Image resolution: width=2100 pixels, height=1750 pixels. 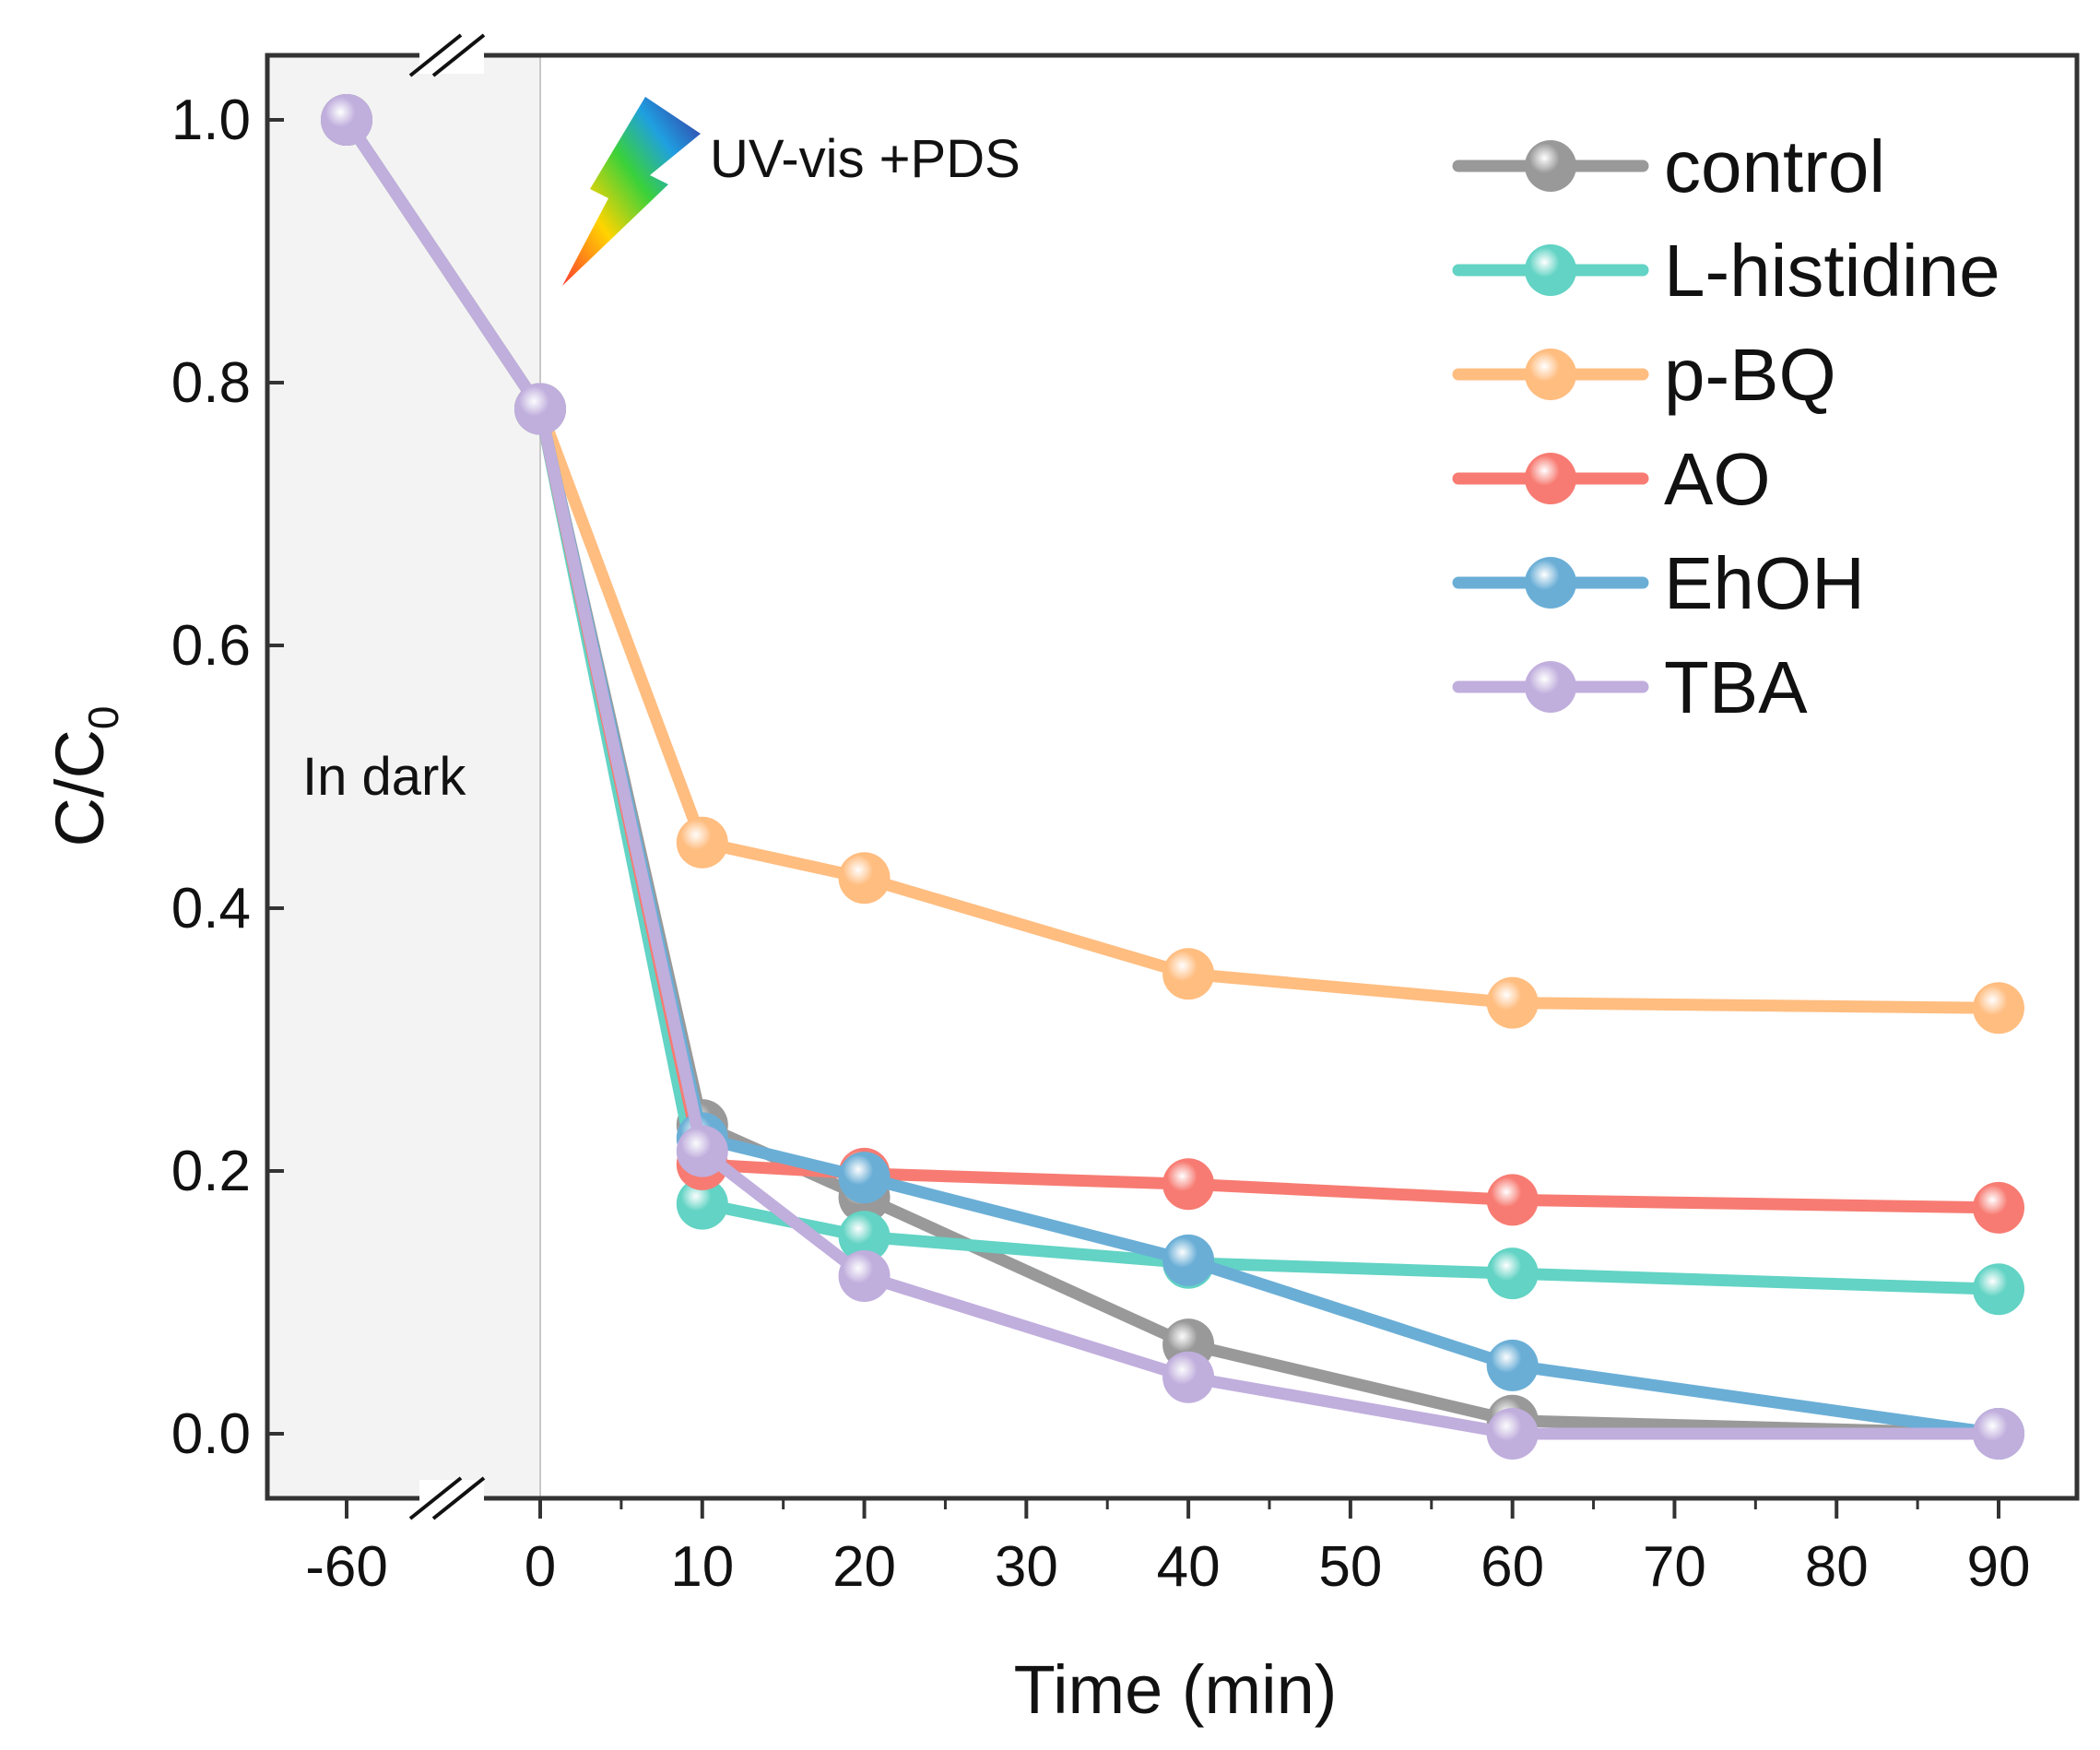 What do you see at coordinates (1837, 1567) in the screenshot?
I see `x-tick-label: 80` at bounding box center [1837, 1567].